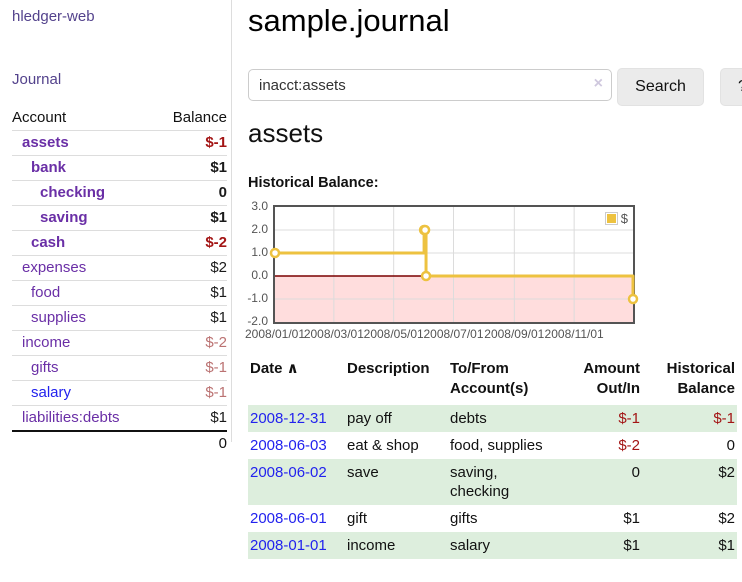 Image resolution: width=742 pixels, height=582 pixels. What do you see at coordinates (296, 380) in the screenshot?
I see `column-header-date: Date ∧` at bounding box center [296, 380].